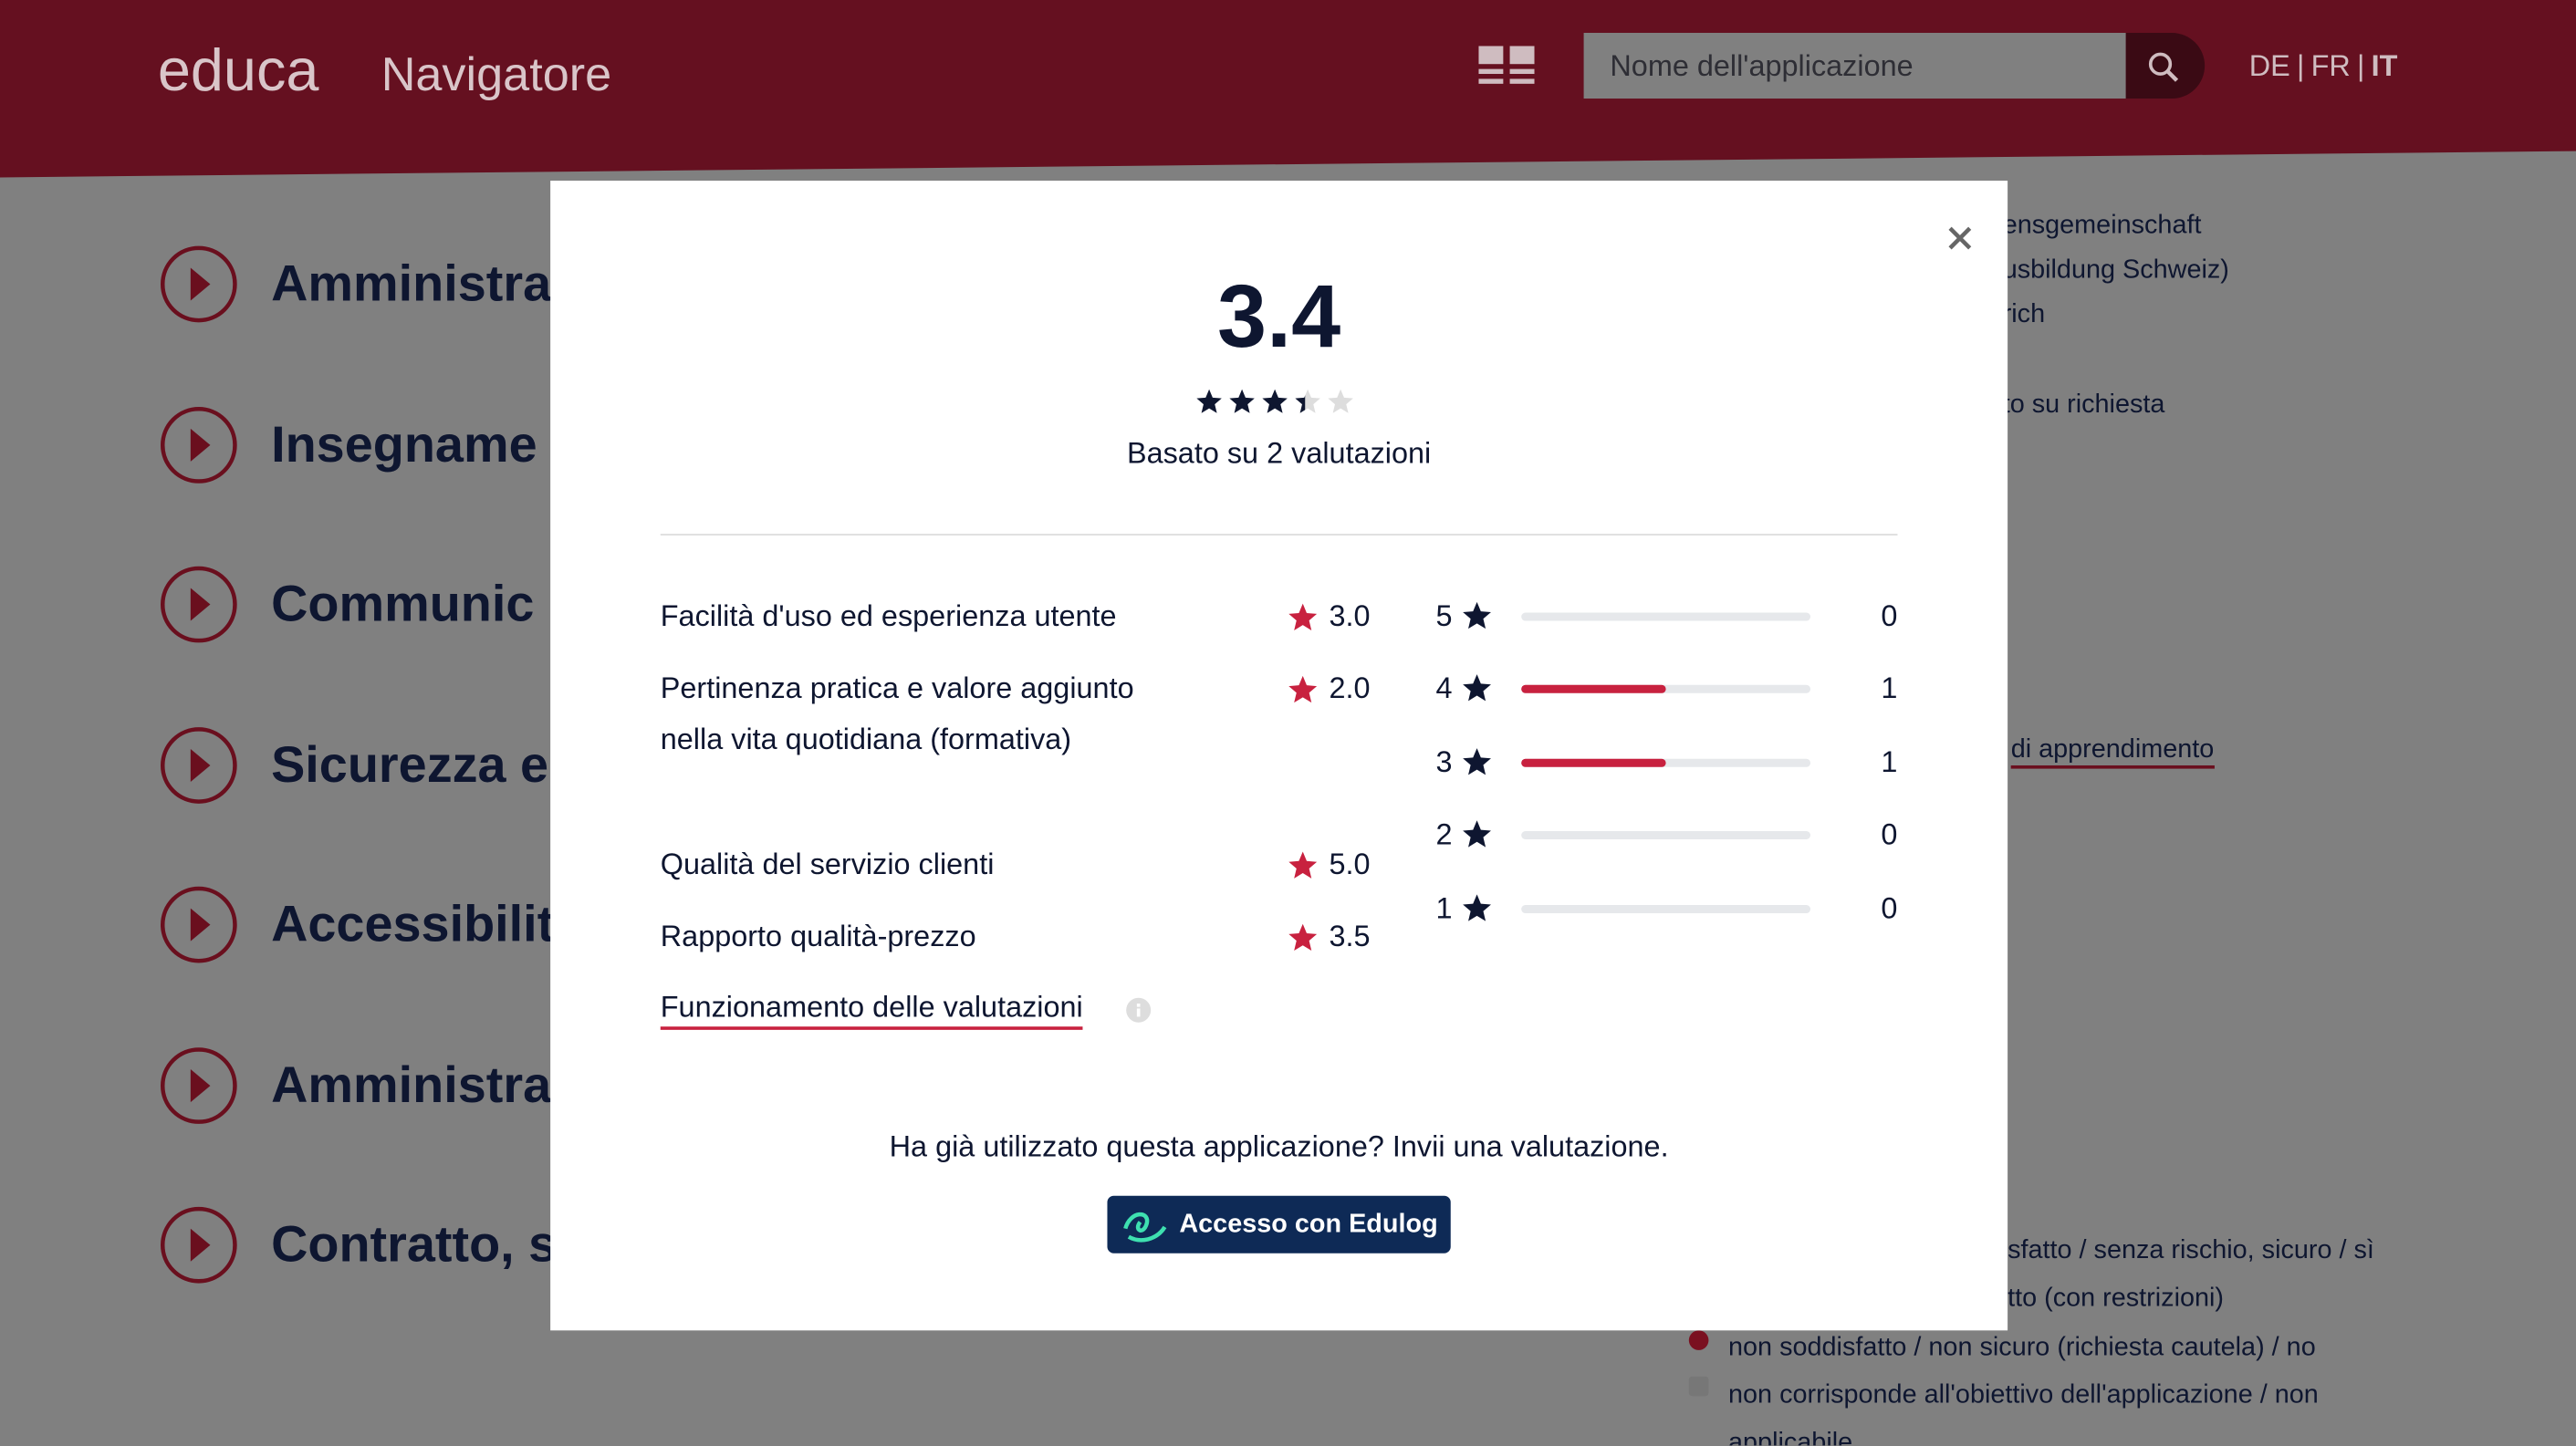 The width and height of the screenshot is (2576, 1446). Describe the element at coordinates (403, 604) in the screenshot. I see `category-label: Communic` at that location.